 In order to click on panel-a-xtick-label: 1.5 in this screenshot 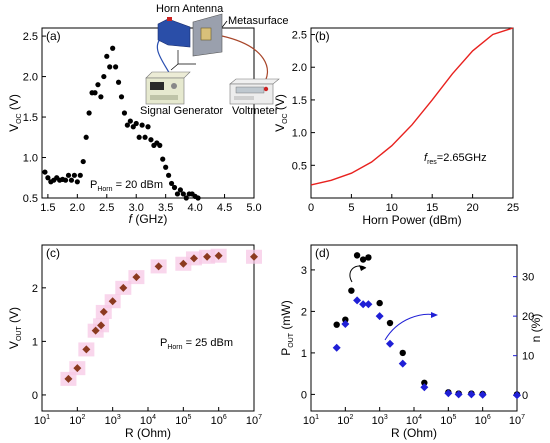, I will do `click(47, 208)`.